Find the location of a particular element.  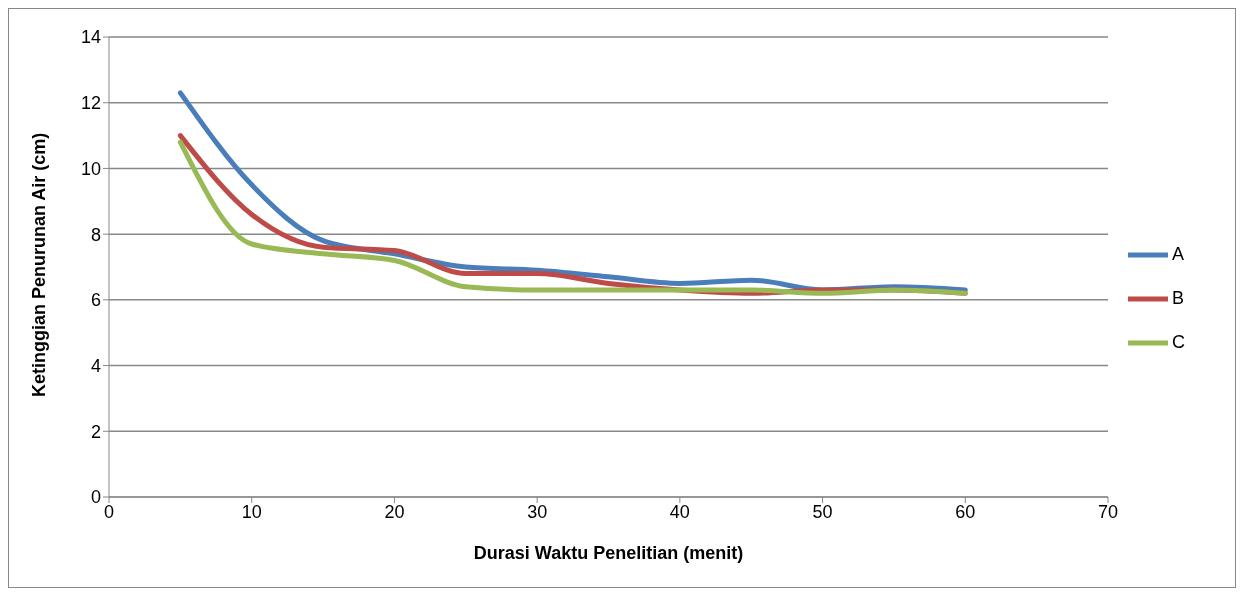

x-tick-label: 30 is located at coordinates (537, 511).